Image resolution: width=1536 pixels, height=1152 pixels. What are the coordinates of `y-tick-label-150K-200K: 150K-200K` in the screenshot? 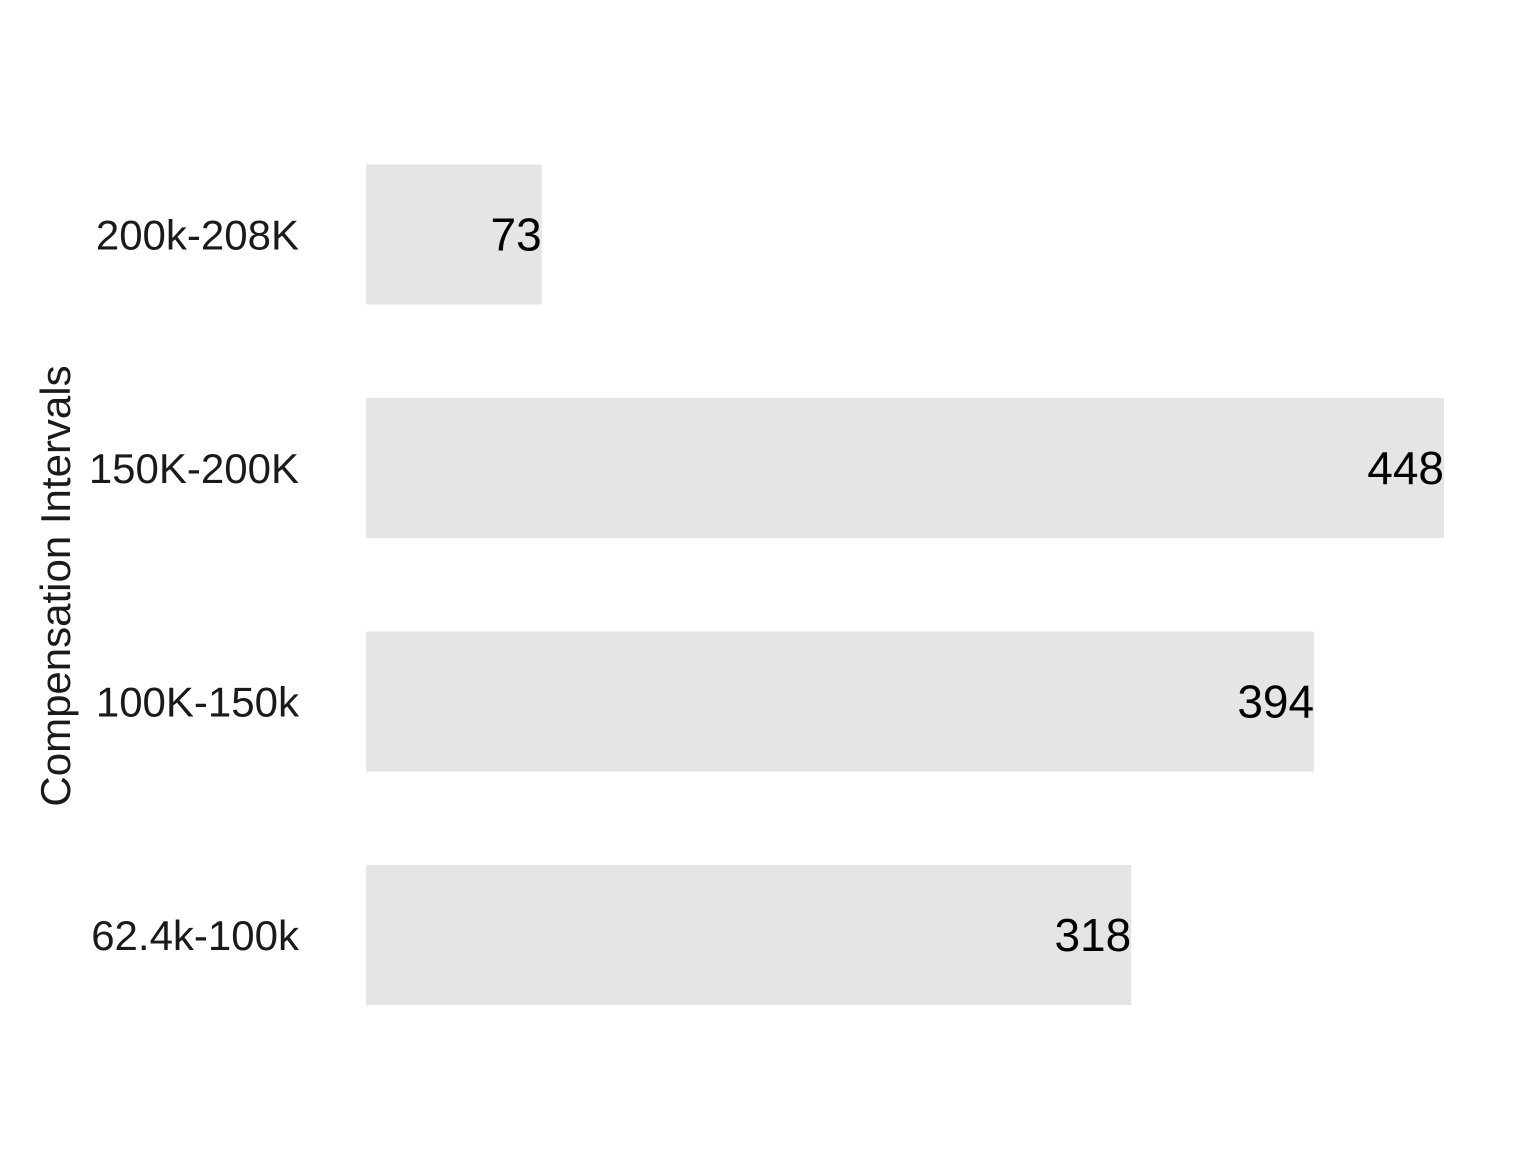 It's located at (194, 468).